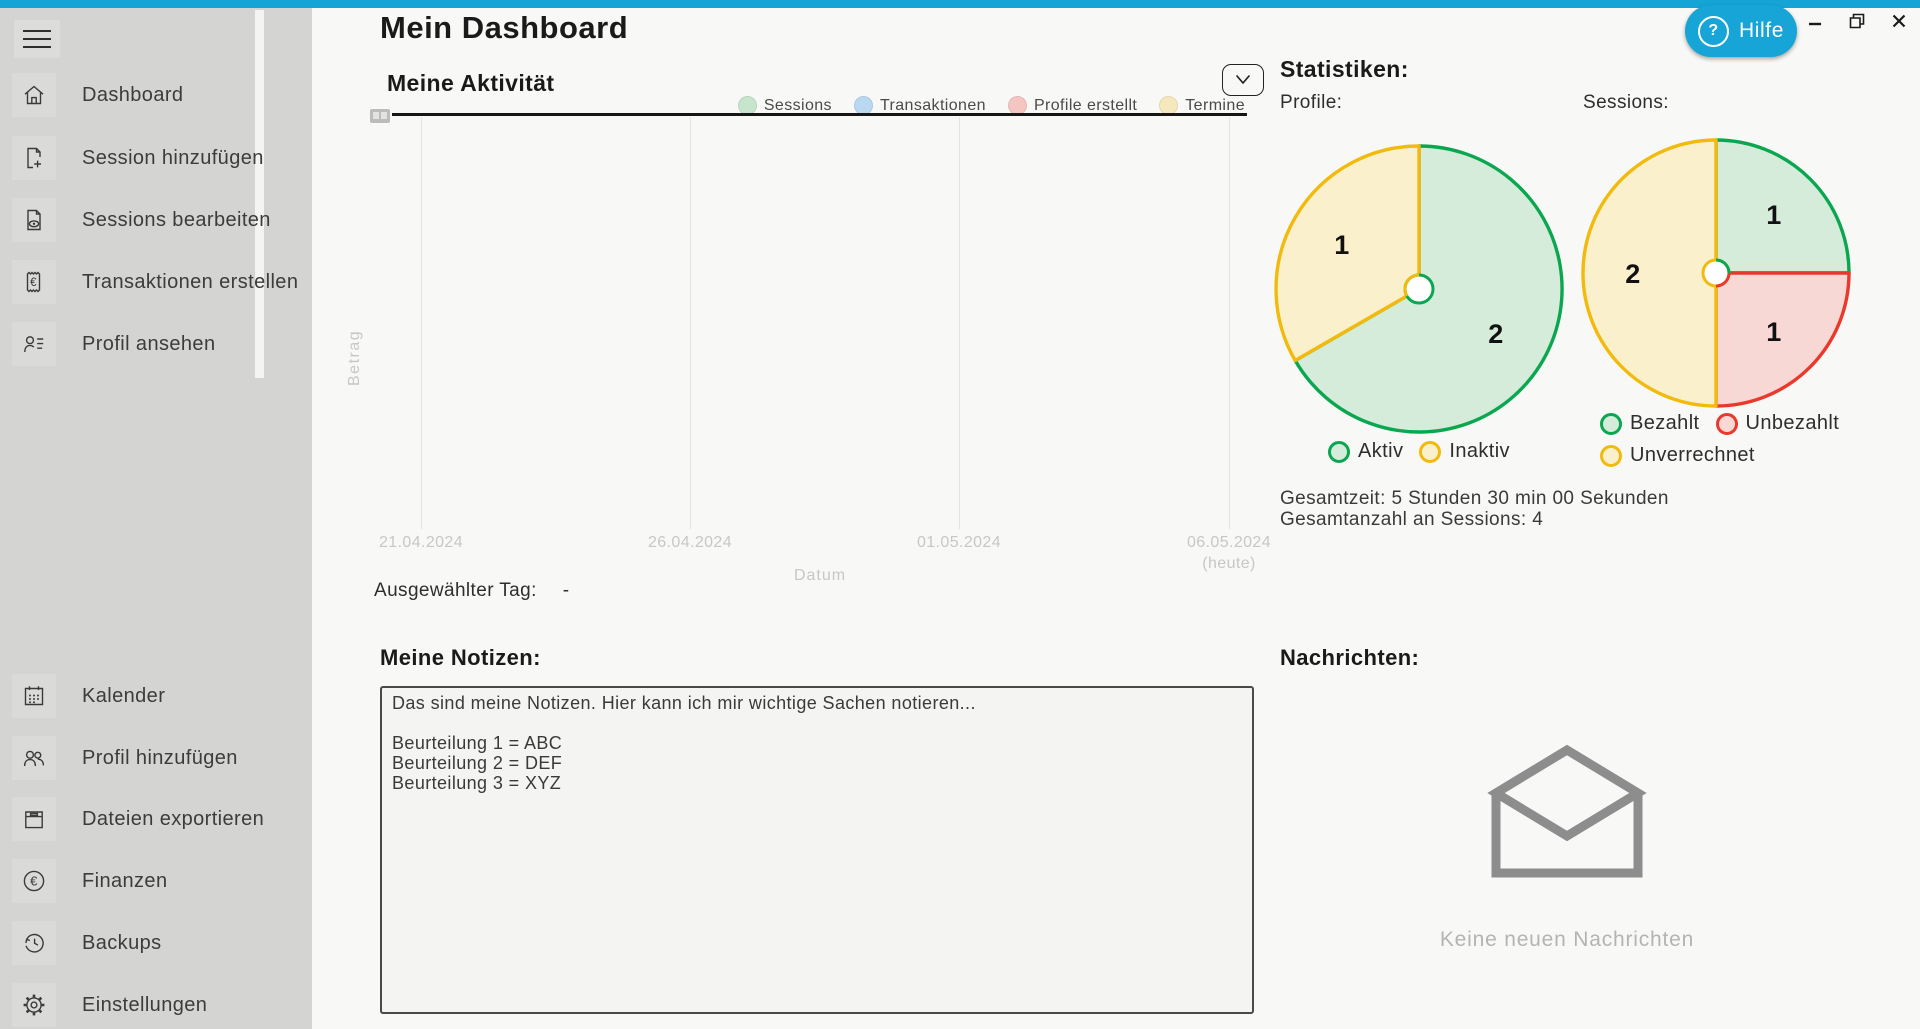 The width and height of the screenshot is (1920, 1029). I want to click on close-button, so click(1899, 21).